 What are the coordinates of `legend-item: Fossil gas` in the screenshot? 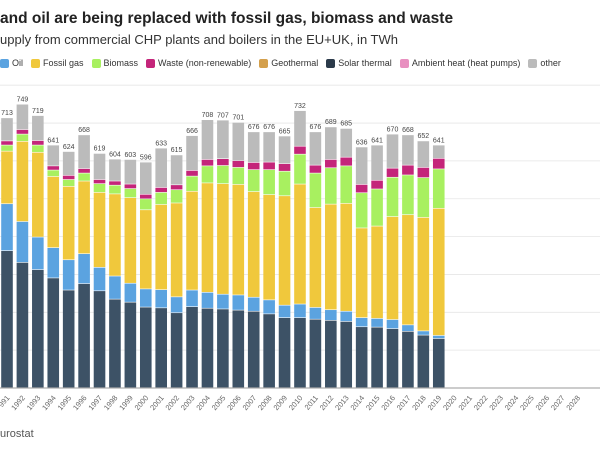 It's located at (57, 63).